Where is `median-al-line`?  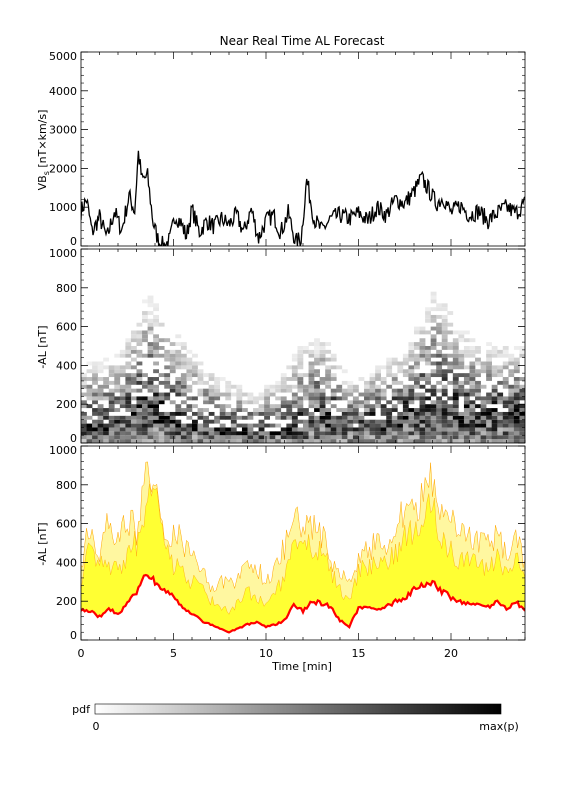 median-al-line is located at coordinates (303, 603).